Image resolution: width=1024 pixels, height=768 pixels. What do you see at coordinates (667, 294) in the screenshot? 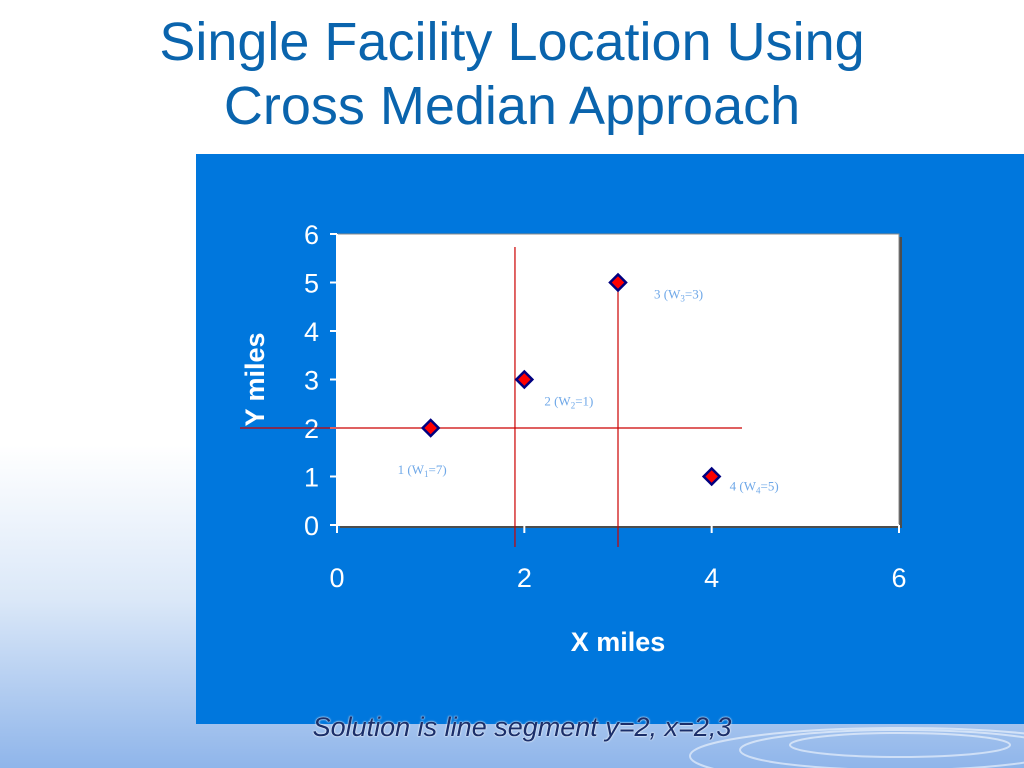
I see `weight-text: 3 (W` at bounding box center [667, 294].